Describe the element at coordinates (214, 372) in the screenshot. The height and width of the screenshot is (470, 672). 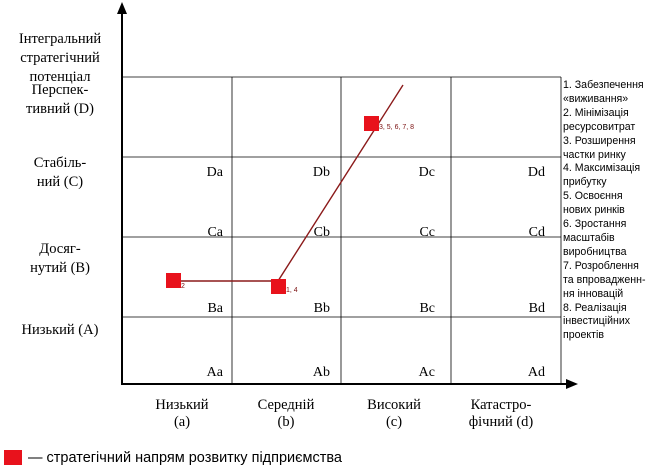
I see `cell-label: Aa` at that location.